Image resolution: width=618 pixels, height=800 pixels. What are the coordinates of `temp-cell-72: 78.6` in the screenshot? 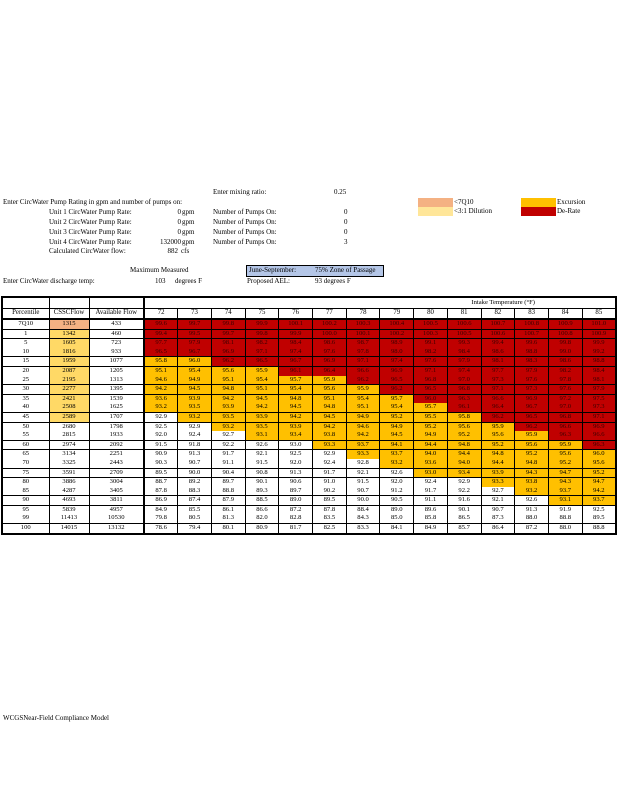 It's located at (160, 528).